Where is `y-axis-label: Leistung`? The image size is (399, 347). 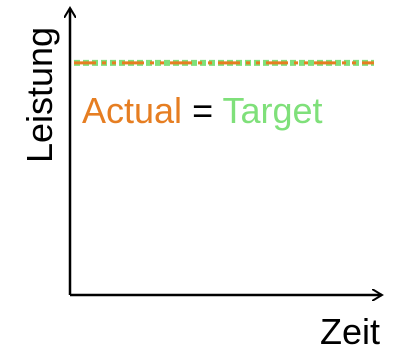
y-axis-label: Leistung is located at coordinates (39, 95).